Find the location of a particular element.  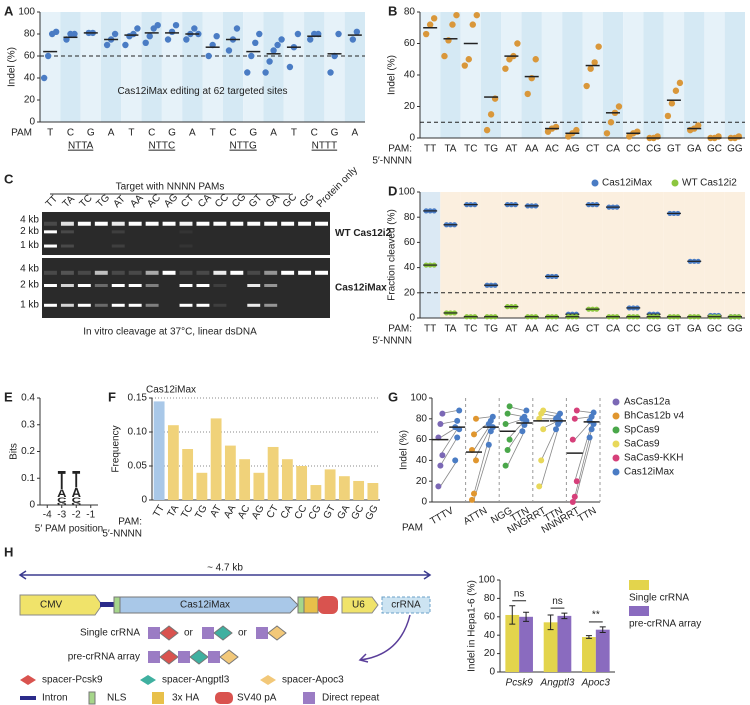

cas-box is located at coordinates (209, 605).